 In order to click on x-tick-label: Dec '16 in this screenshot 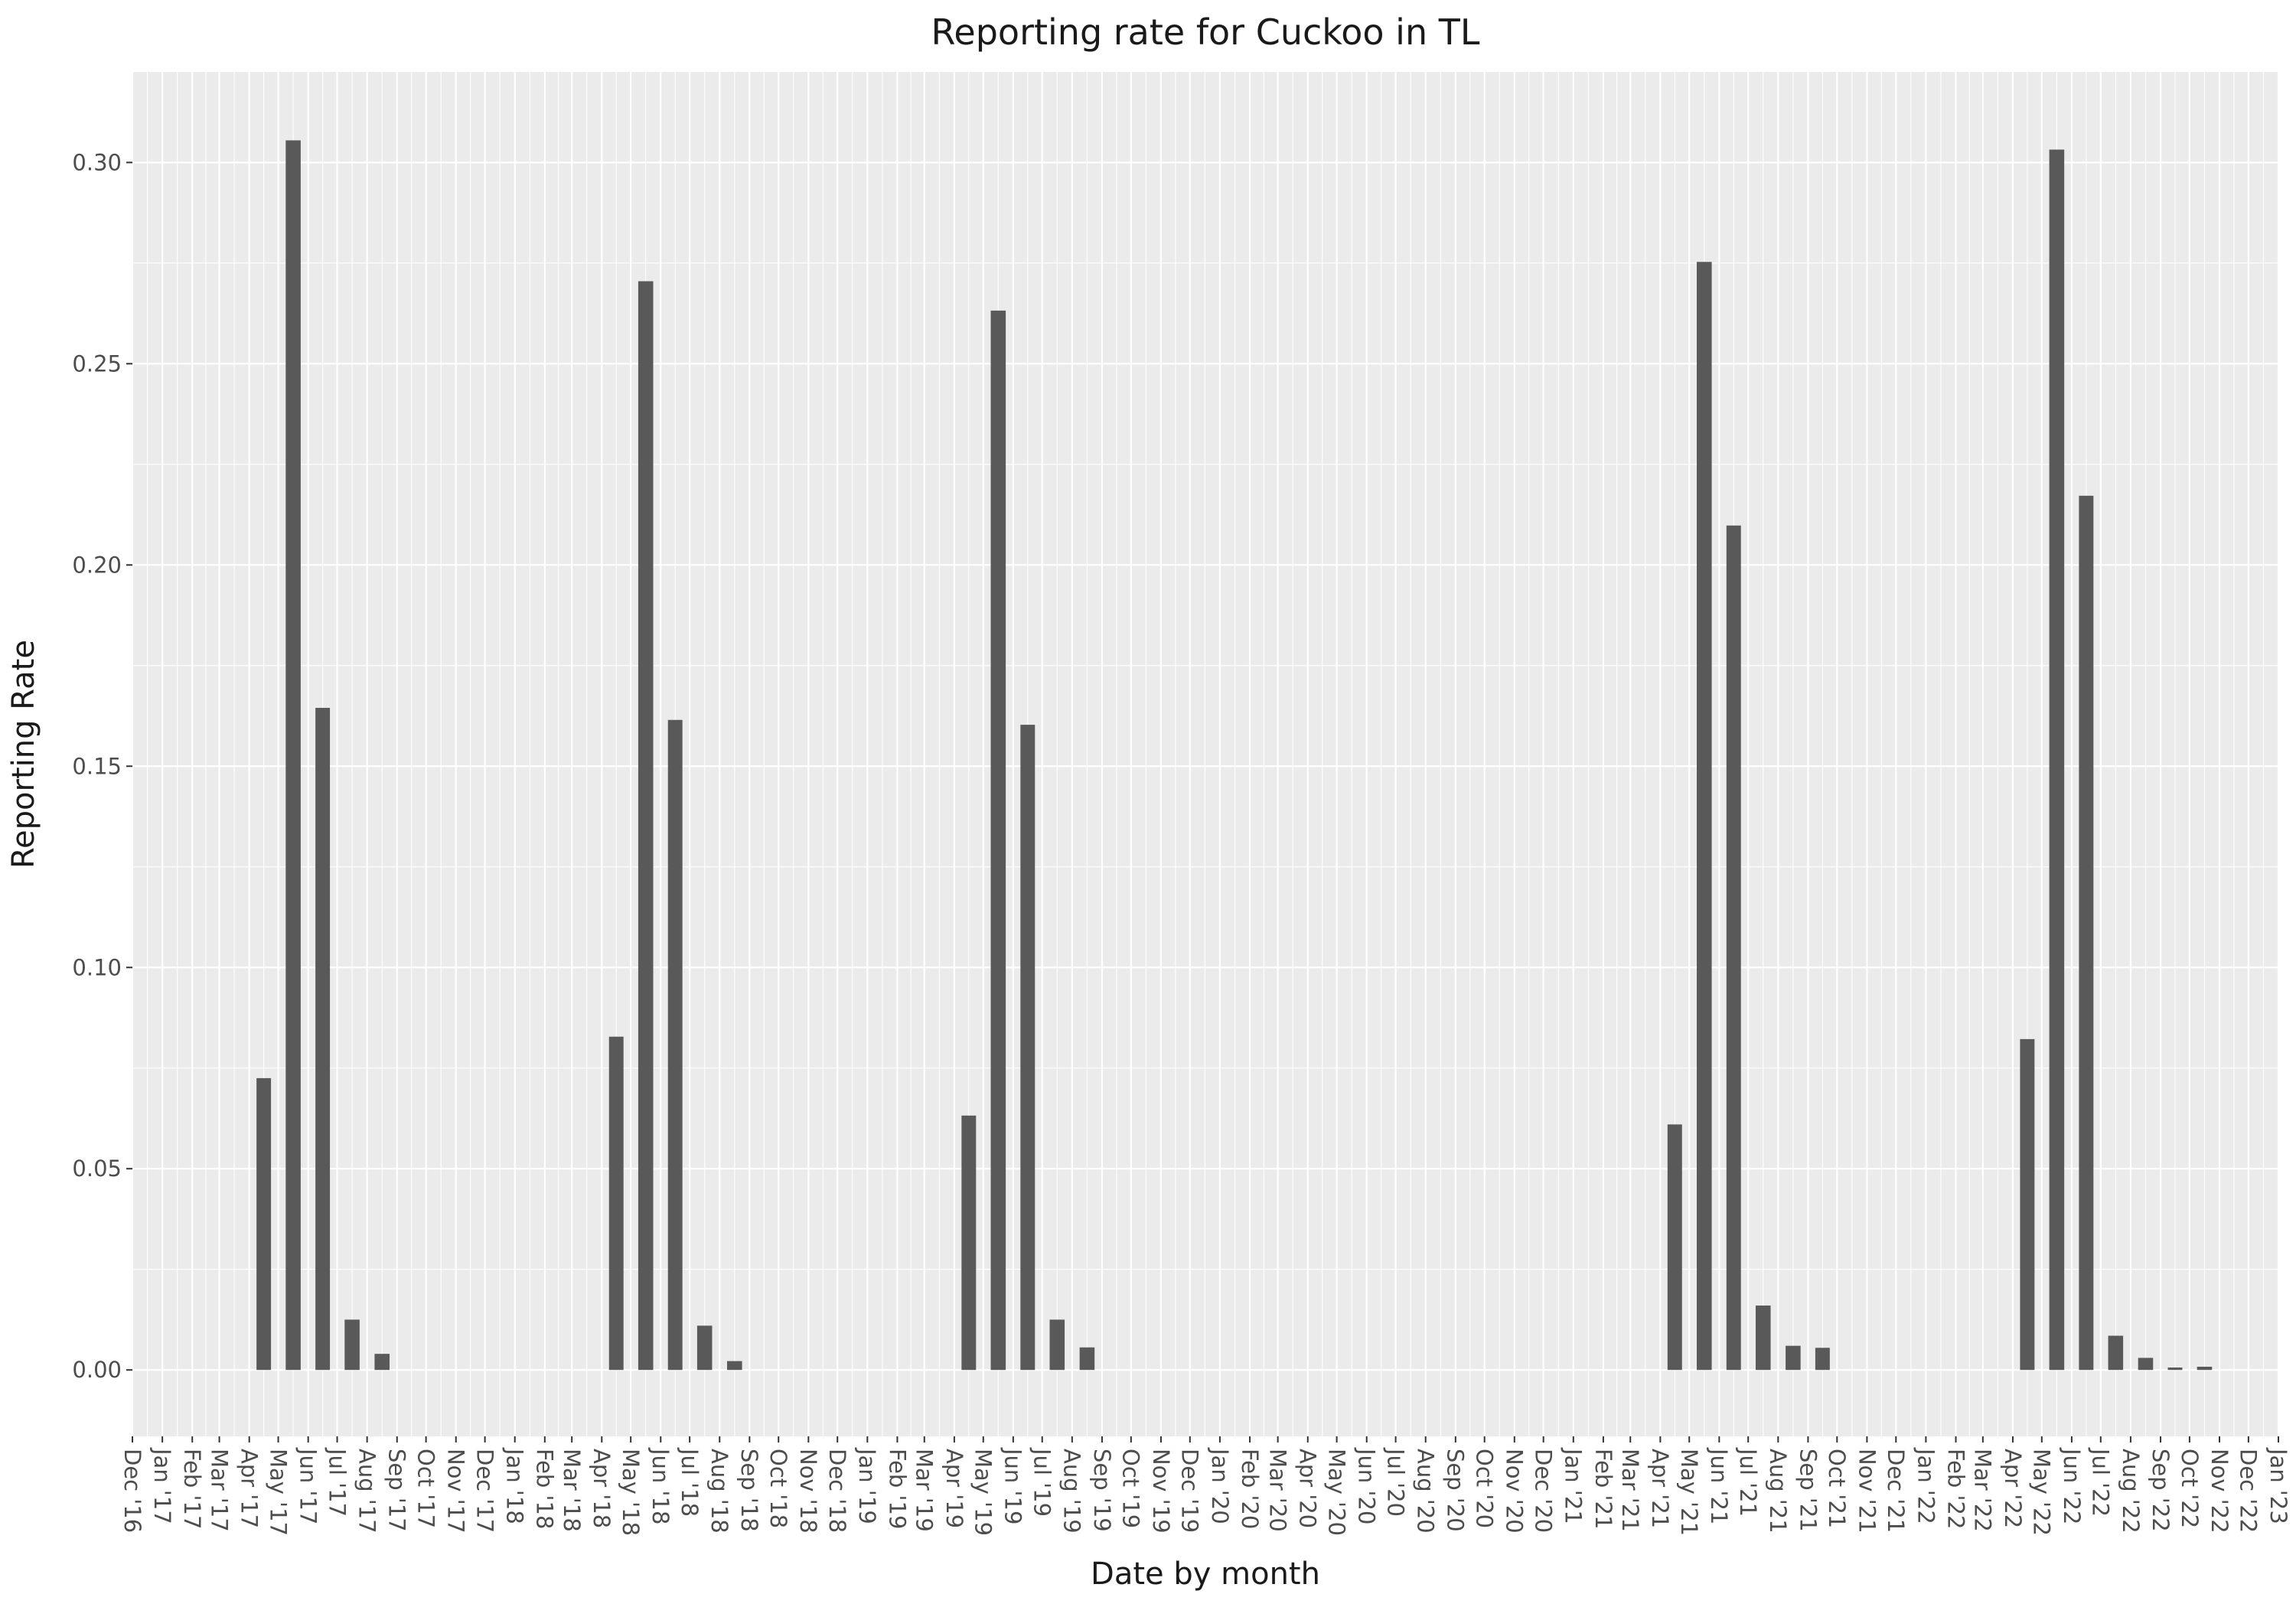, I will do `click(132, 1491)`.